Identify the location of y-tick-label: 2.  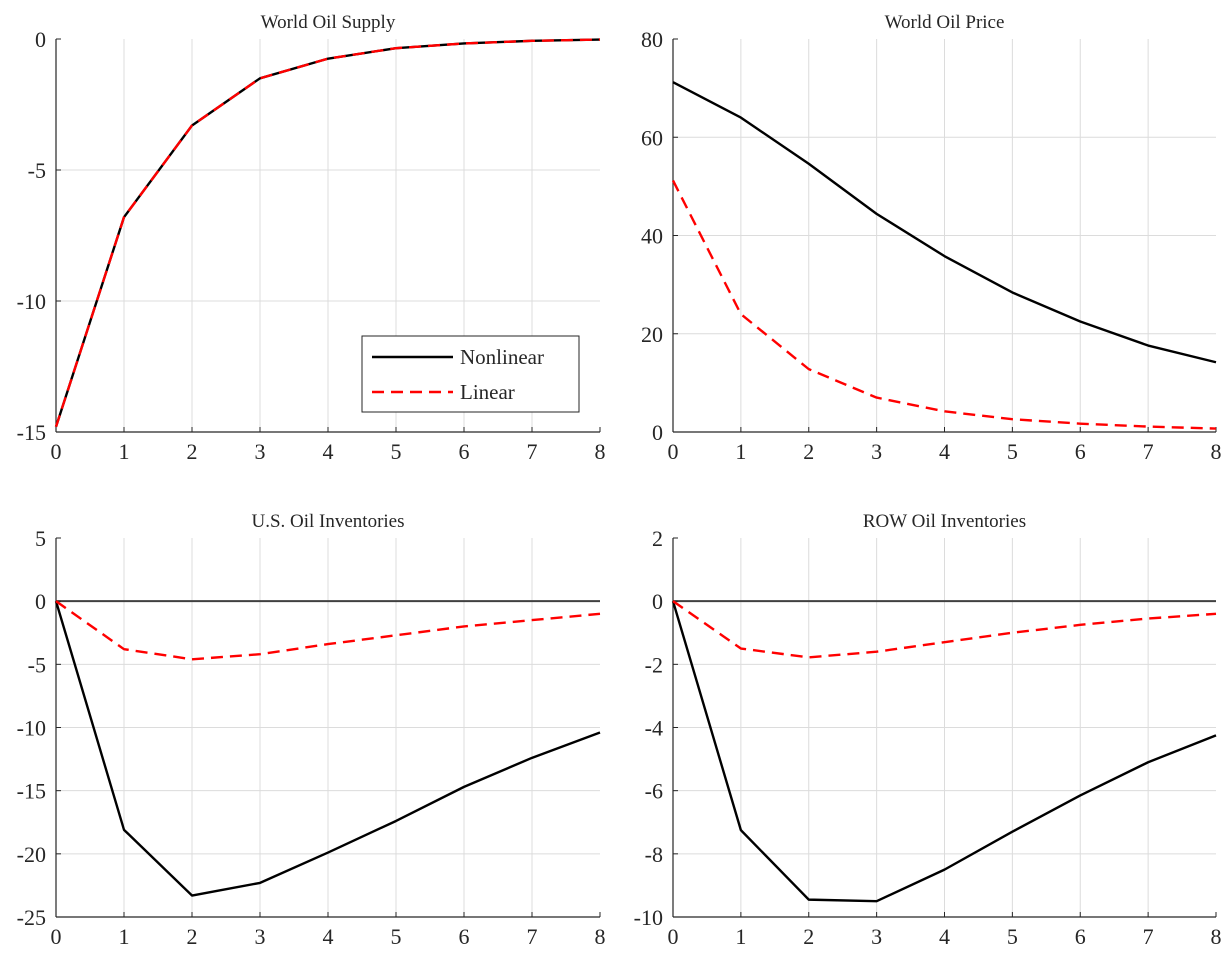
(657, 538).